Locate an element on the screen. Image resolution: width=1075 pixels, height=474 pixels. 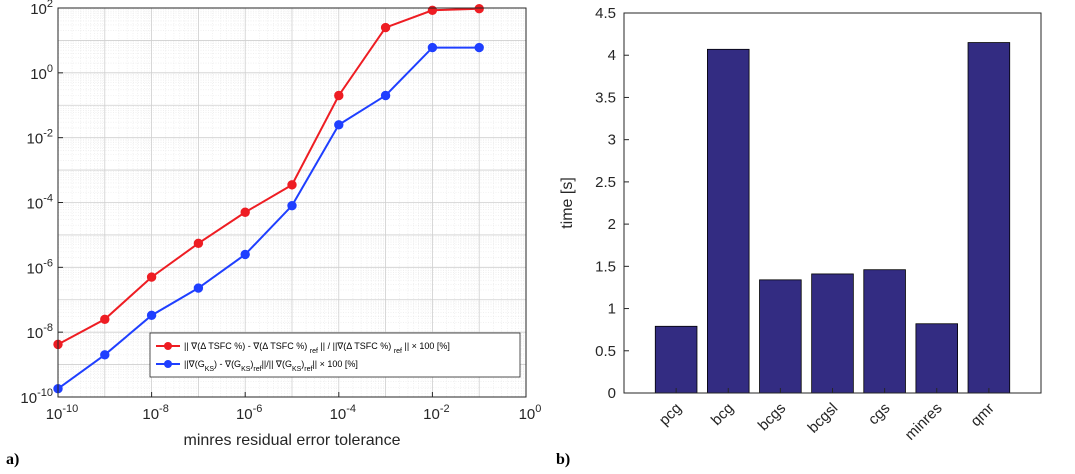
x-tick-label-1: 10⁻⁸ is located at coordinates (155, 413).